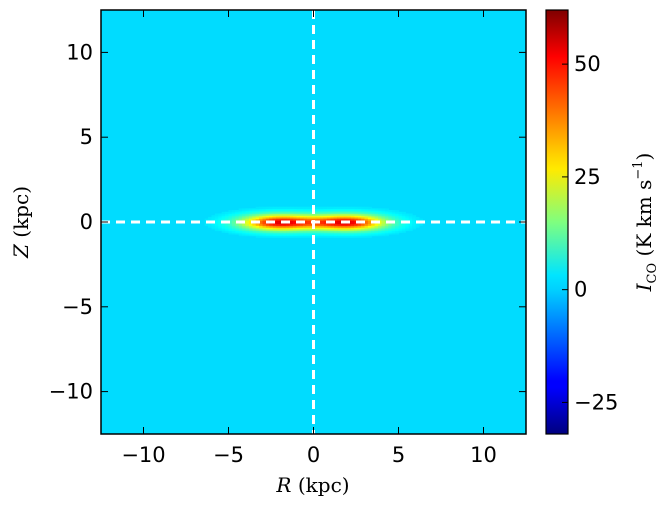 The height and width of the screenshot is (508, 671). What do you see at coordinates (86, 222) in the screenshot?
I see `y-tick-label: 0` at bounding box center [86, 222].